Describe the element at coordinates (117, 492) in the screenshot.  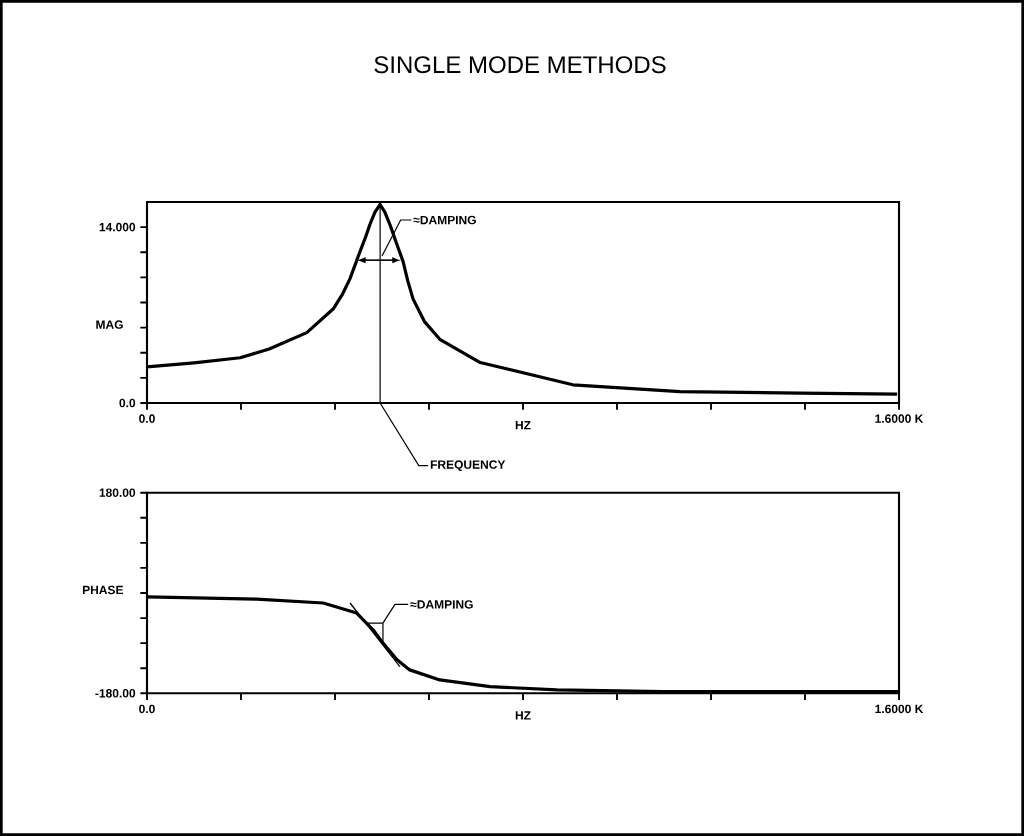
I see `y-tick-label: 180.00` at that location.